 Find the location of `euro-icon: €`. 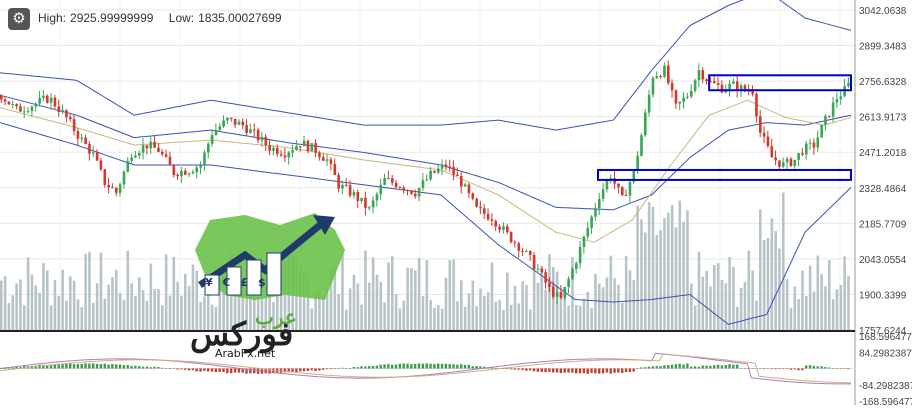

euro-icon: € is located at coordinates (226, 282).